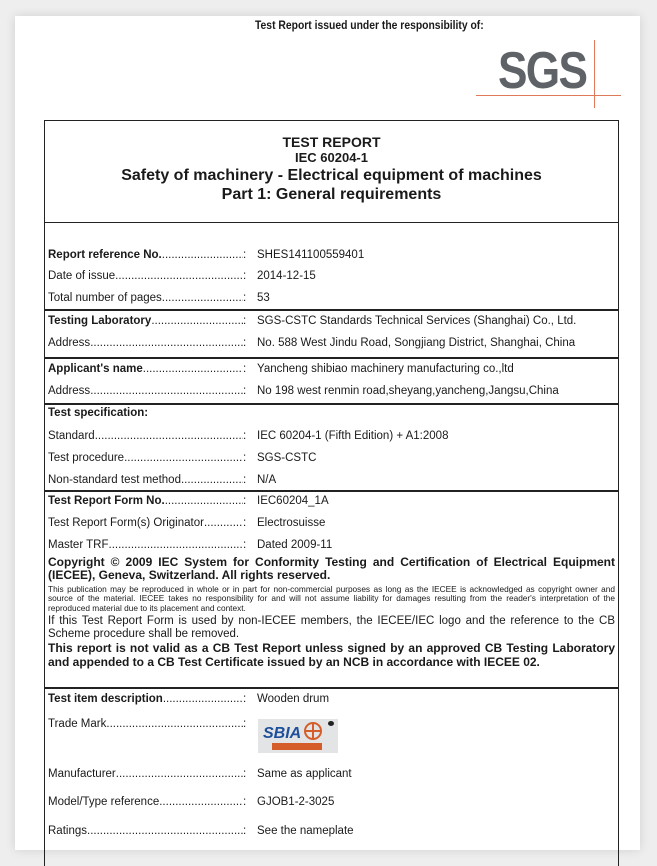 This screenshot has height=866, width=657. Describe the element at coordinates (286, 276) in the screenshot. I see `field-value: 2014-12-15` at that location.